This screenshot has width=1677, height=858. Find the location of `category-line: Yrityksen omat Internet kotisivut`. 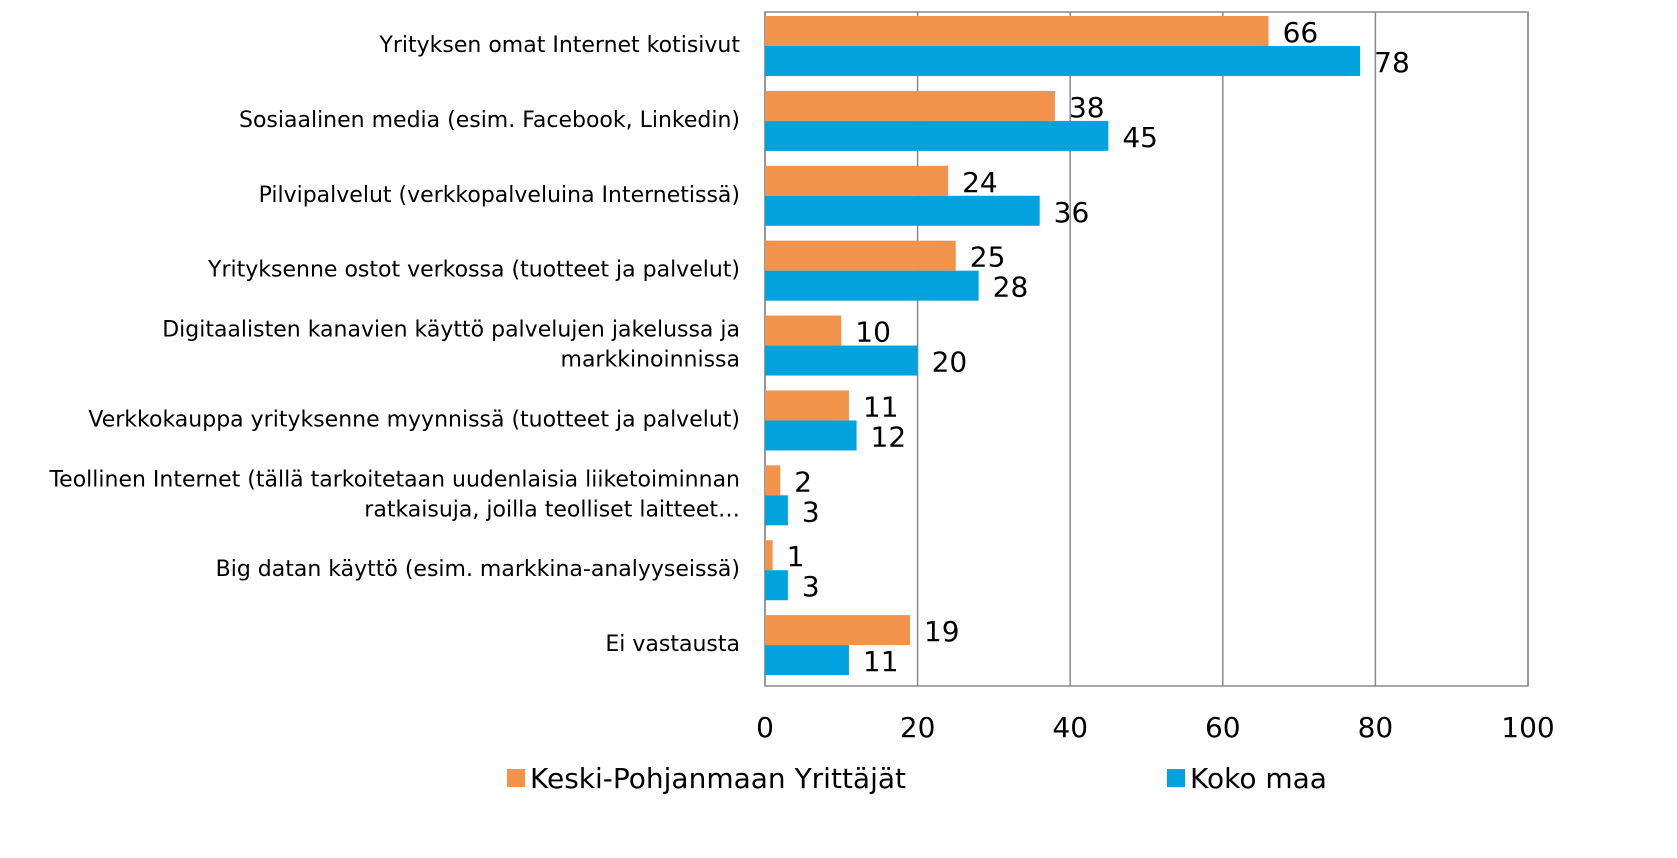

category-line: Yrityksen omat Internet kotisivut is located at coordinates (559, 45).